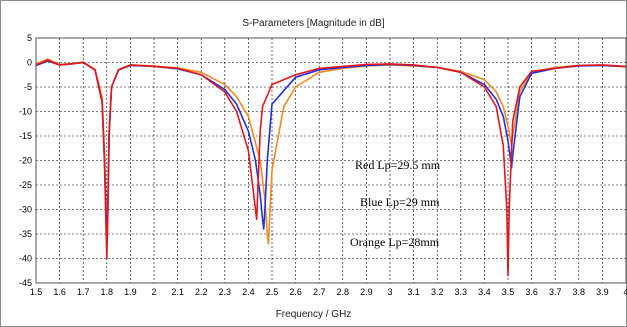 The height and width of the screenshot is (327, 627). What do you see at coordinates (313, 23) in the screenshot?
I see `chart-title: S-Parameters [Magnitude in dB]` at bounding box center [313, 23].